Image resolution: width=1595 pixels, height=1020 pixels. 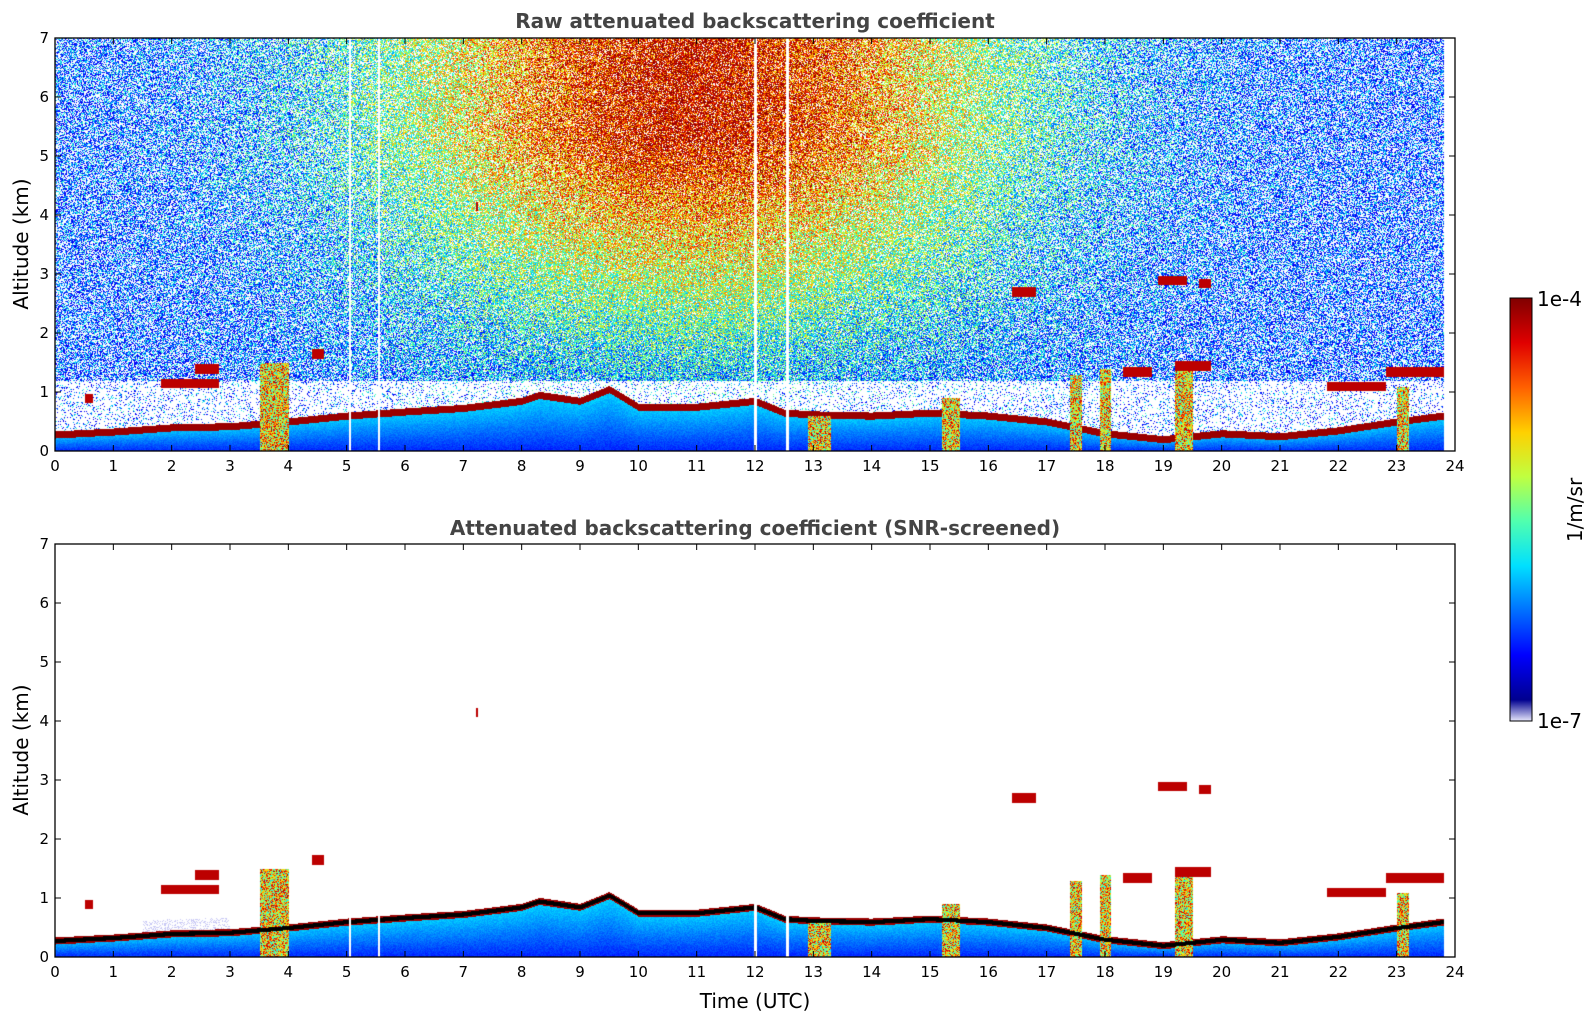 I want to click on colorbar-unit-label: 1/m/sr, so click(x=1575, y=509).